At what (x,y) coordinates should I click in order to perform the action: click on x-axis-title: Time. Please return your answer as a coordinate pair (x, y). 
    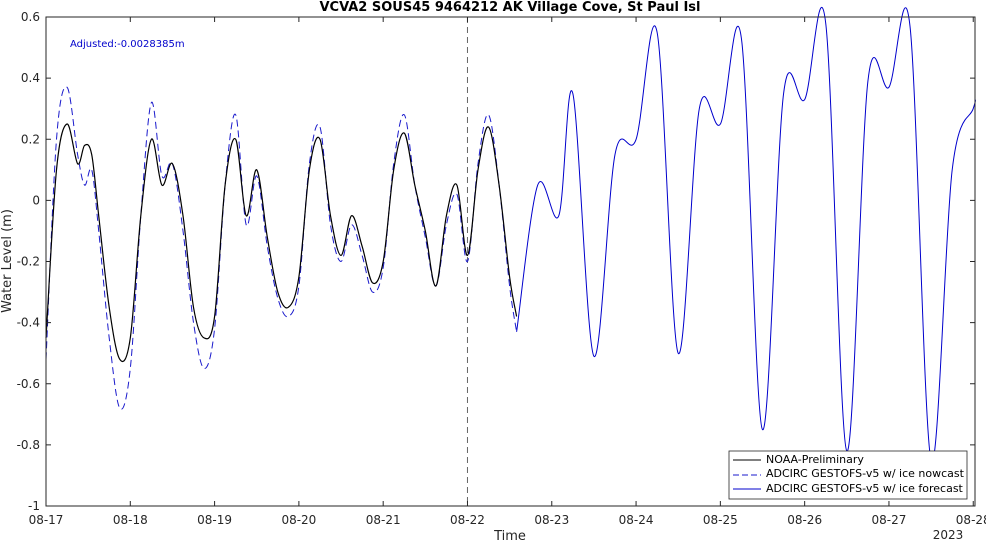
    Looking at the image, I should click on (509, 535).